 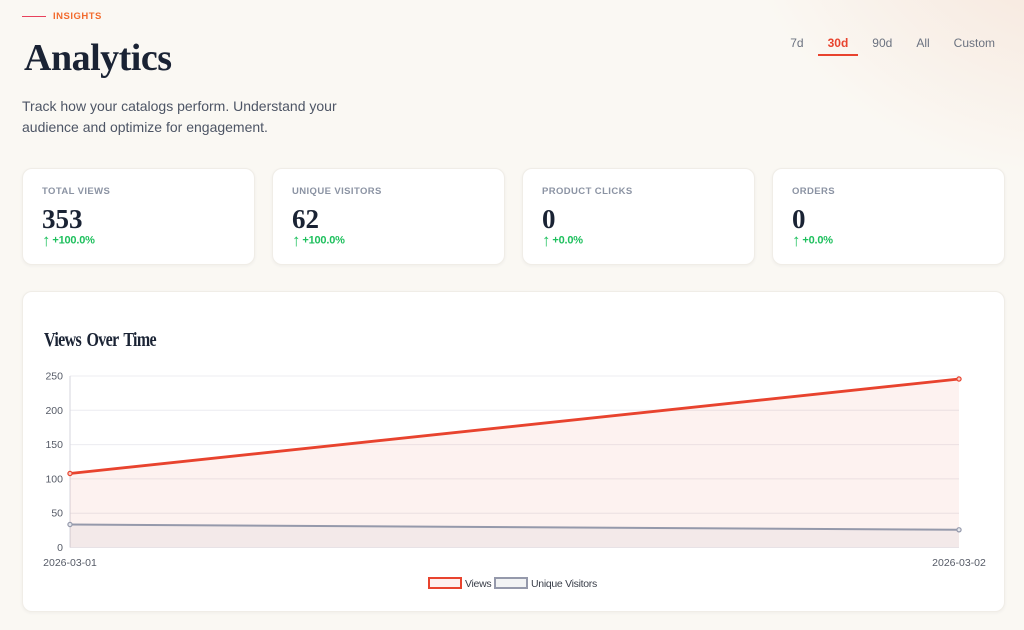 I want to click on svg-text: Views, so click(x=478, y=584).